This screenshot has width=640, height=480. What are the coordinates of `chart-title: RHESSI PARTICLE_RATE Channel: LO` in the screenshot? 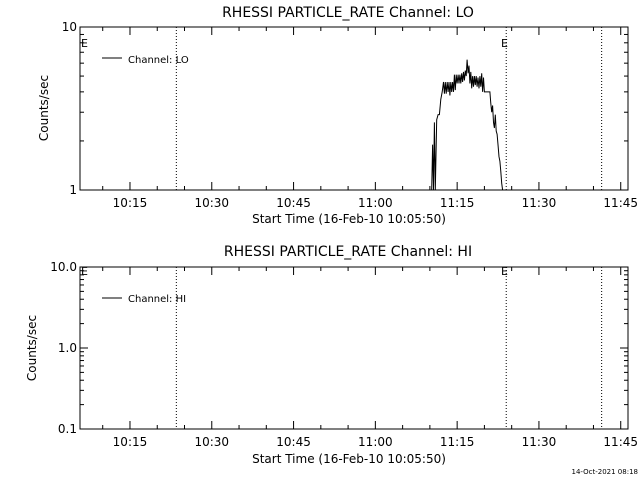 It's located at (348, 13).